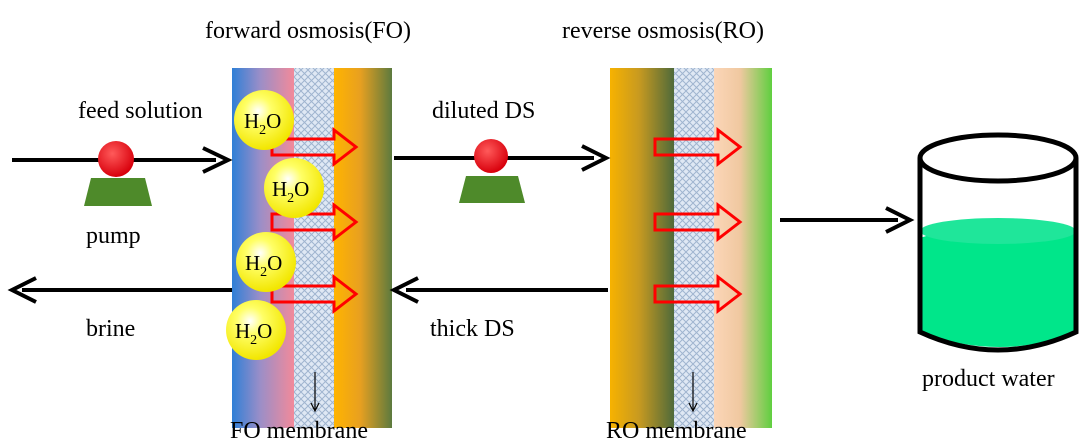 Image resolution: width=1083 pixels, height=441 pixels. I want to click on product-line-arrow, so click(845, 220).